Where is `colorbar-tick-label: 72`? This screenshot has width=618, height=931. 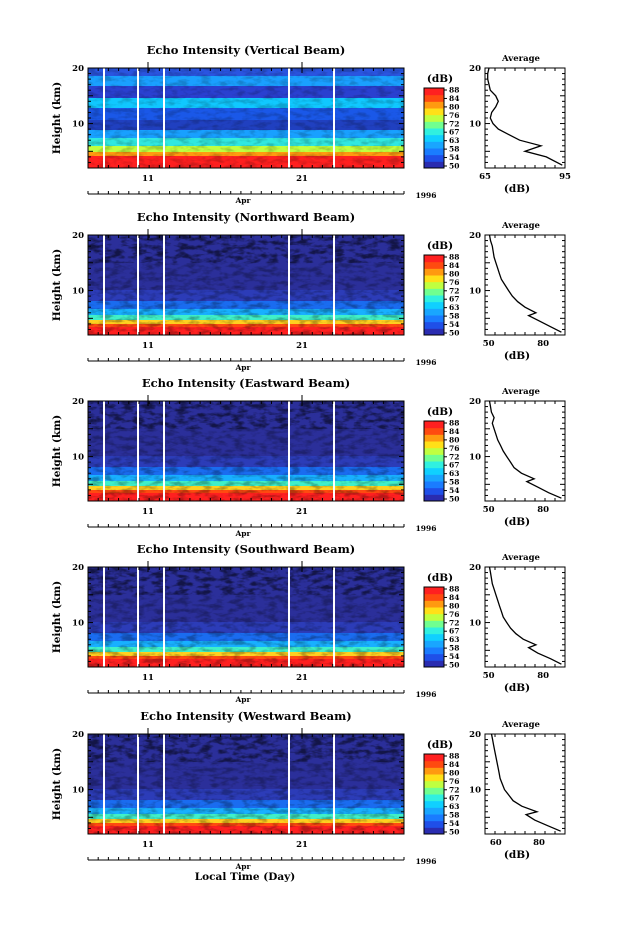
colorbar-tick-label: 72 is located at coordinates (454, 456).